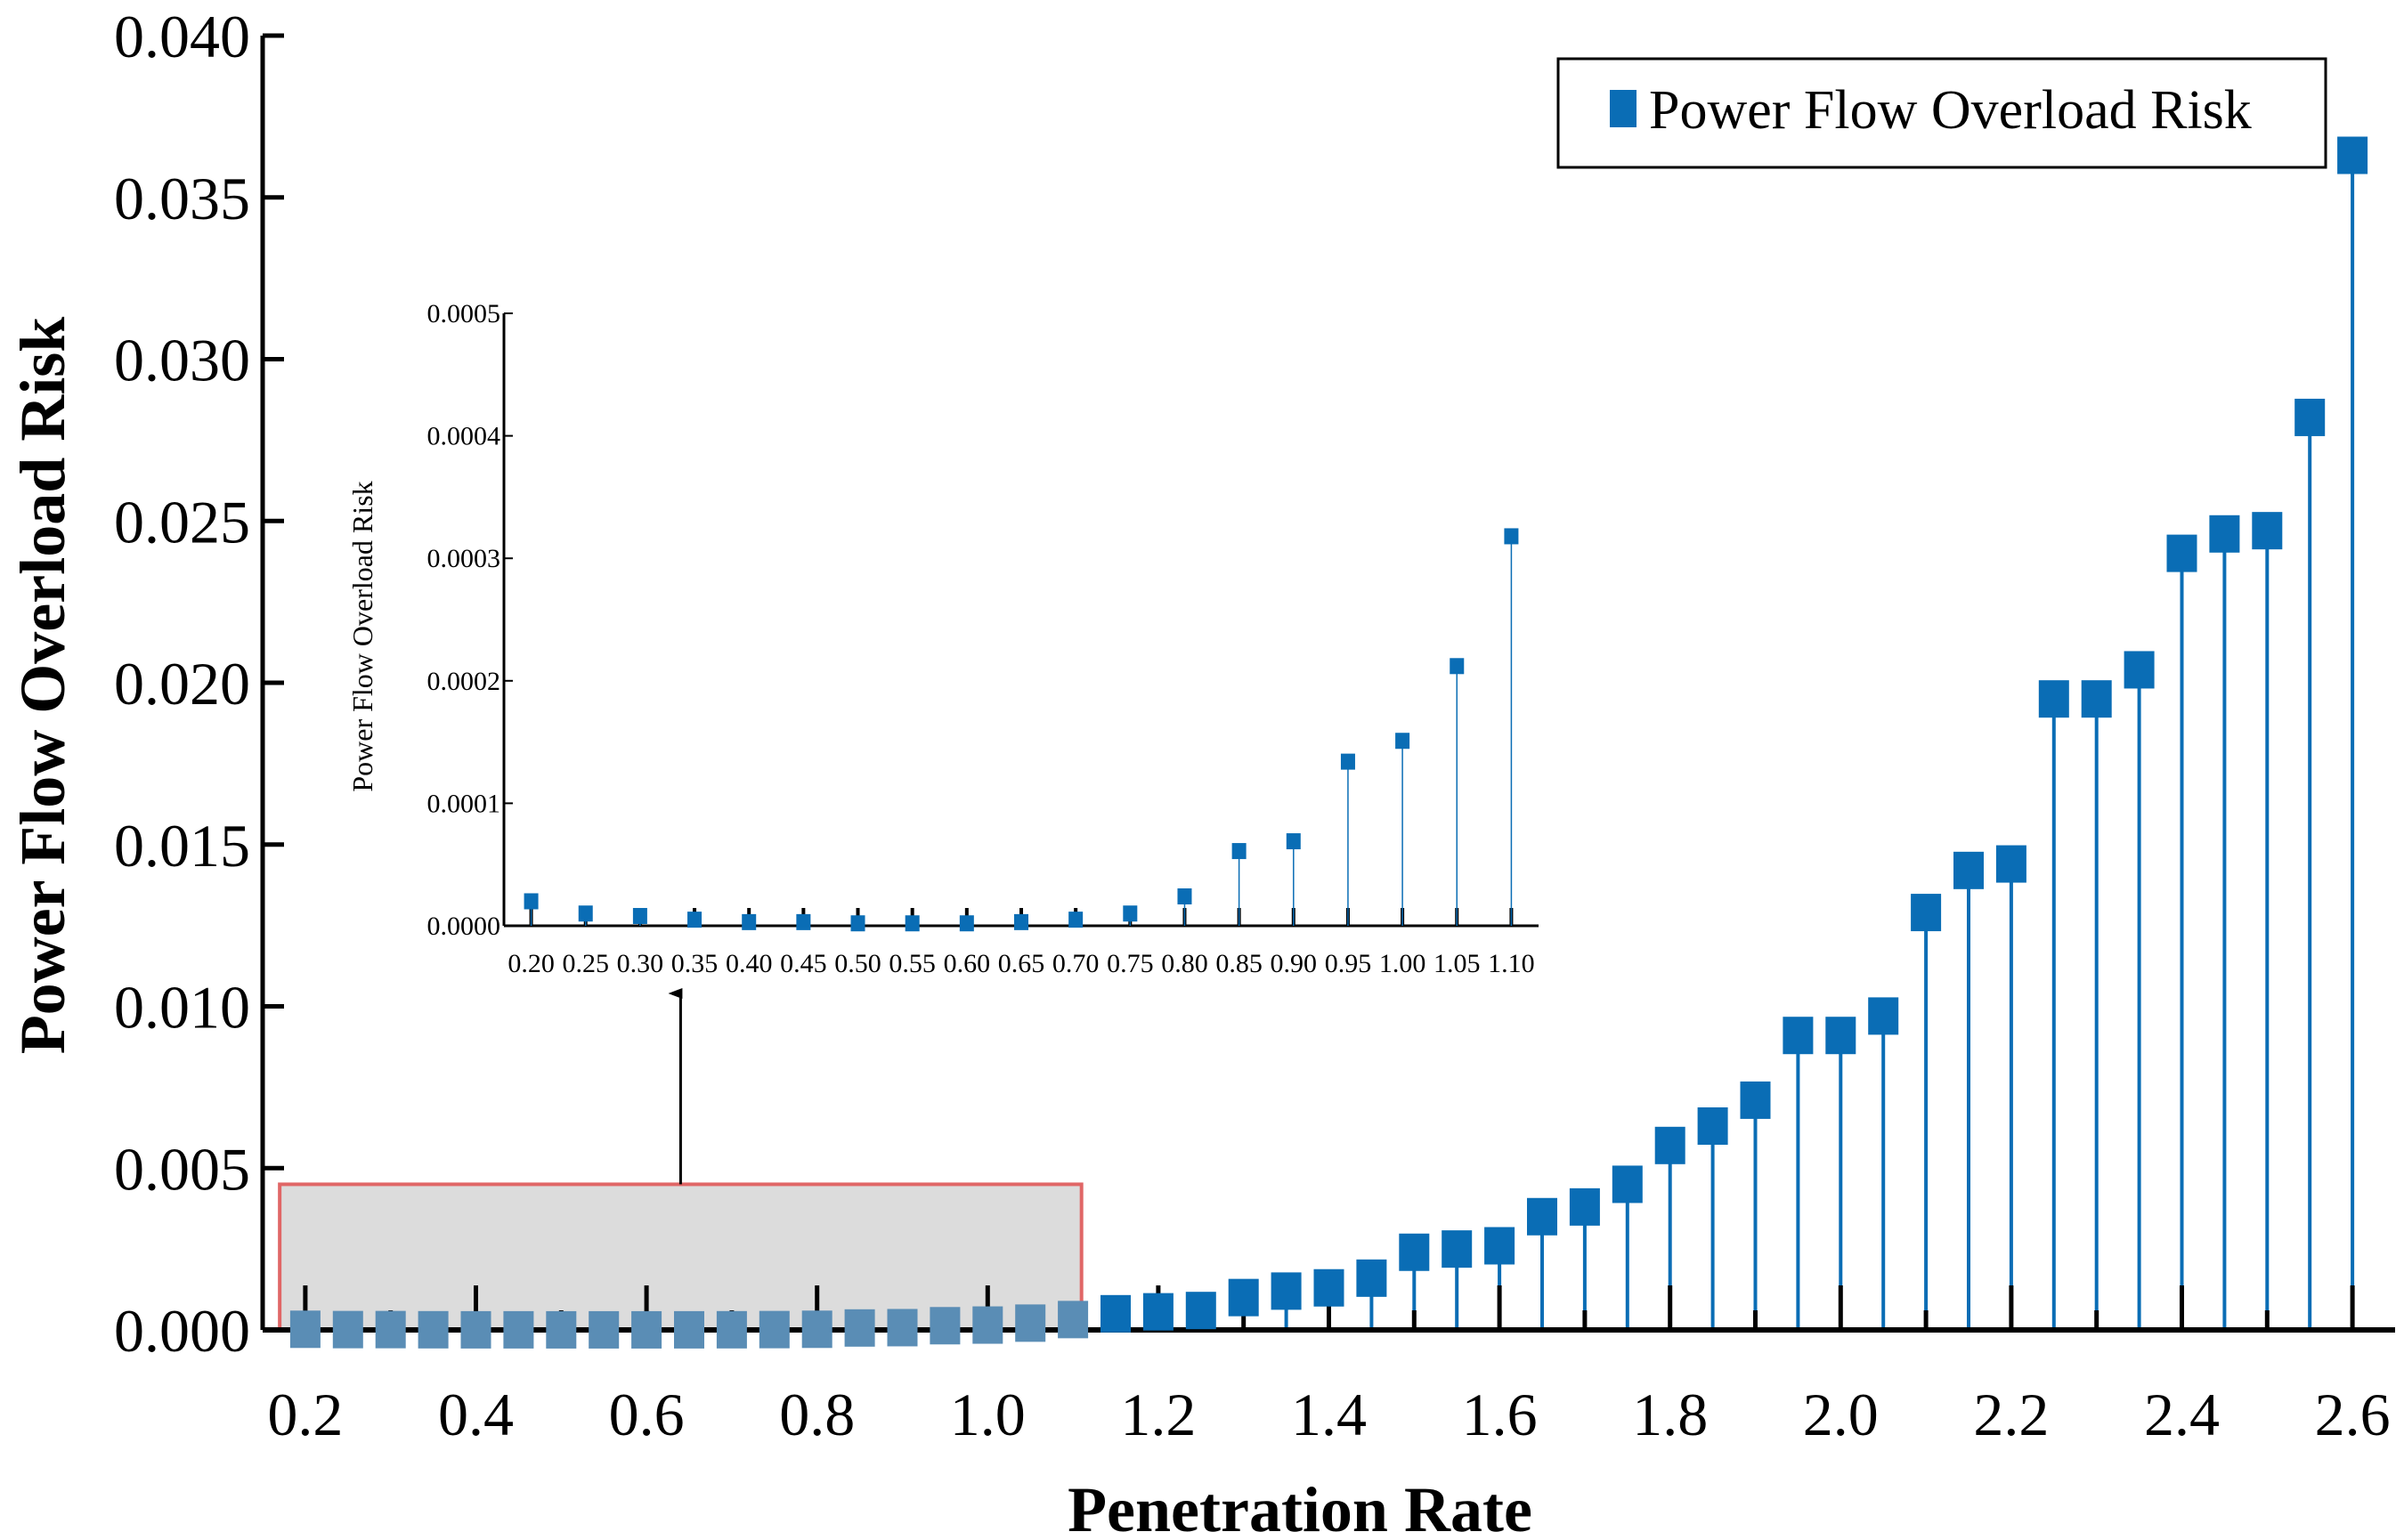 The width and height of the screenshot is (2404, 1540). Describe the element at coordinates (1184, 963) in the screenshot. I see `inset-x-tick-label: 0.80` at that location.